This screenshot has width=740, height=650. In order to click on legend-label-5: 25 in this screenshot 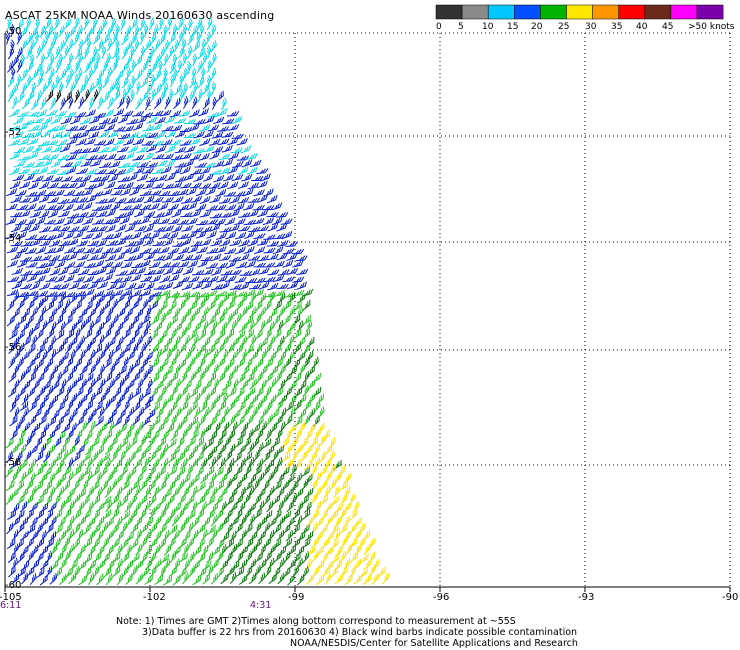, I will do `click(564, 27)`.